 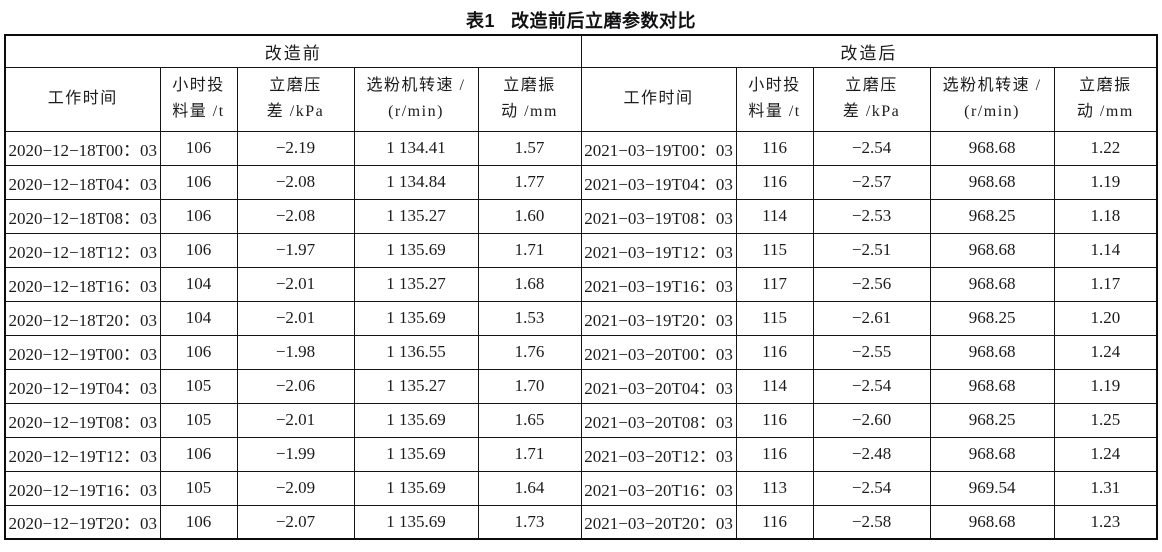 I want to click on table-caption: 表1 改造前后立磨参数对比, so click(x=581, y=17).